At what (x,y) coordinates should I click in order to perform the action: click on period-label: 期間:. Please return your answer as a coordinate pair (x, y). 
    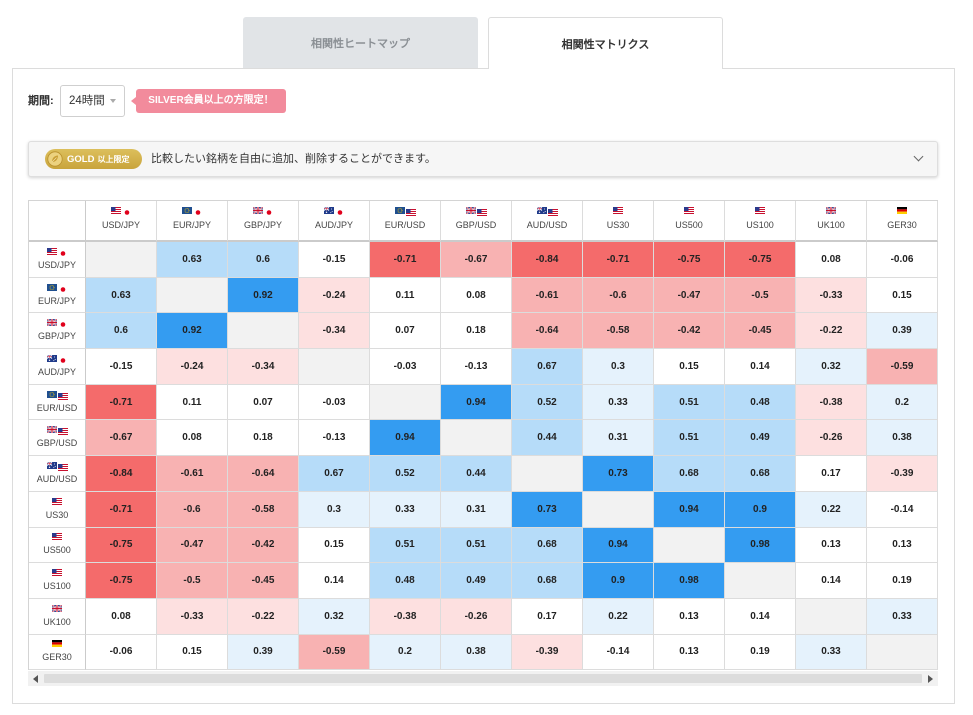
    Looking at the image, I should click on (41, 101).